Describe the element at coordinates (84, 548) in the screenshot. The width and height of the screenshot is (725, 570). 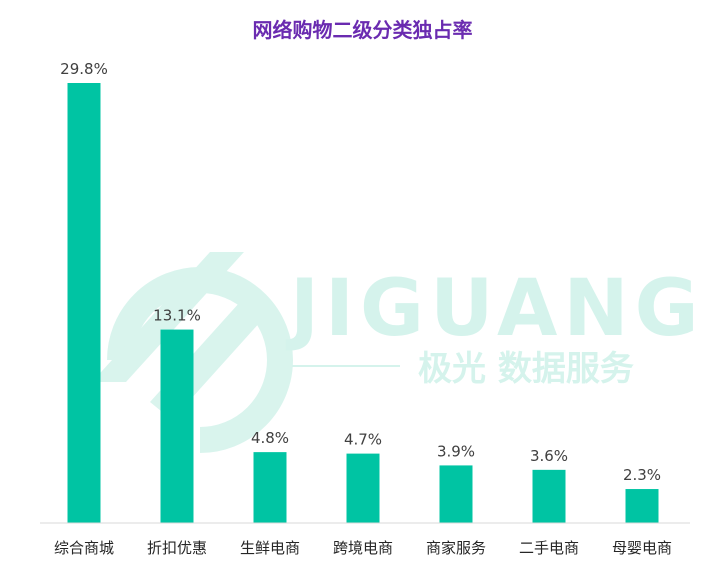
I see `category-label-1: 综合商城` at that location.